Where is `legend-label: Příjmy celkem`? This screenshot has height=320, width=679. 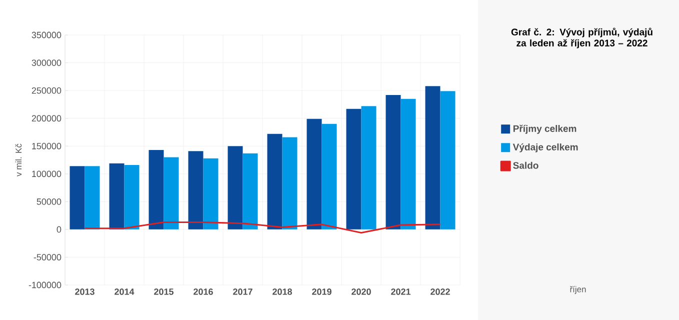
legend-label: Příjmy celkem is located at coordinates (544, 129).